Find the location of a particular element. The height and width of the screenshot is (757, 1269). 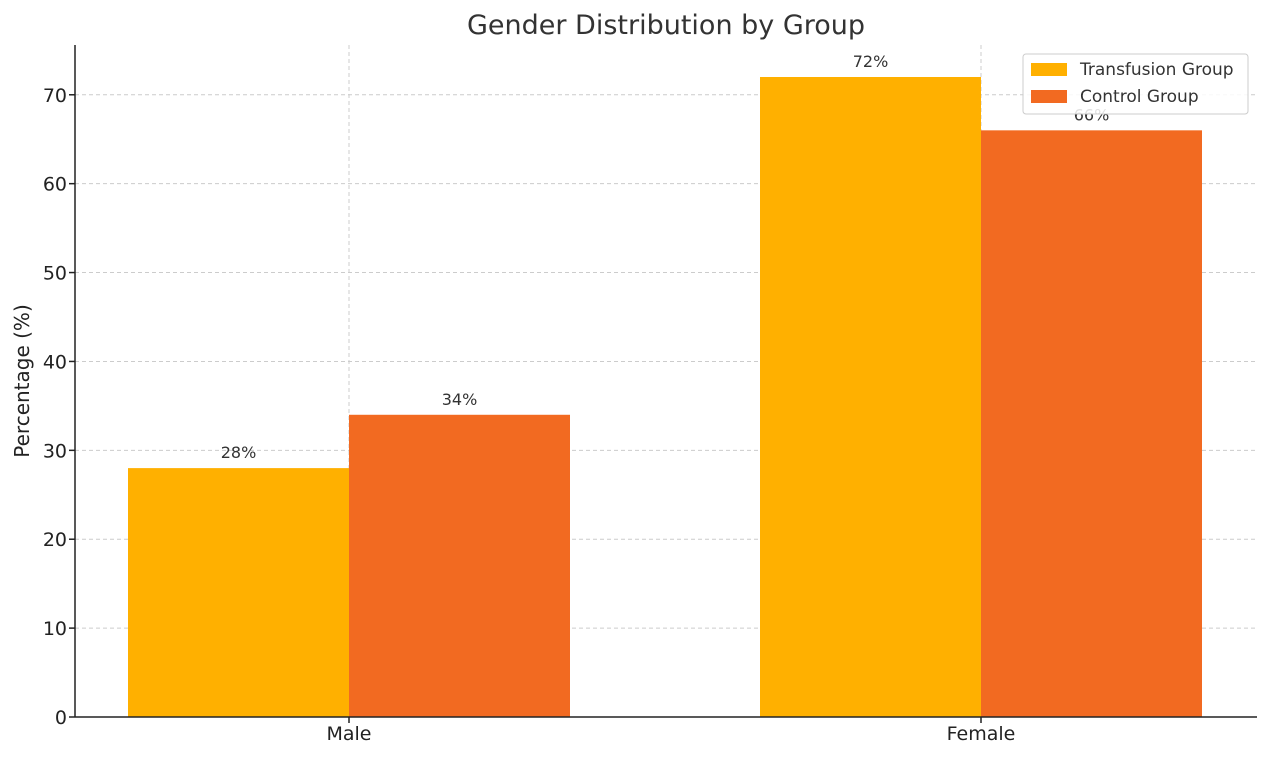

y-tick-label: 0 is located at coordinates (61, 718).